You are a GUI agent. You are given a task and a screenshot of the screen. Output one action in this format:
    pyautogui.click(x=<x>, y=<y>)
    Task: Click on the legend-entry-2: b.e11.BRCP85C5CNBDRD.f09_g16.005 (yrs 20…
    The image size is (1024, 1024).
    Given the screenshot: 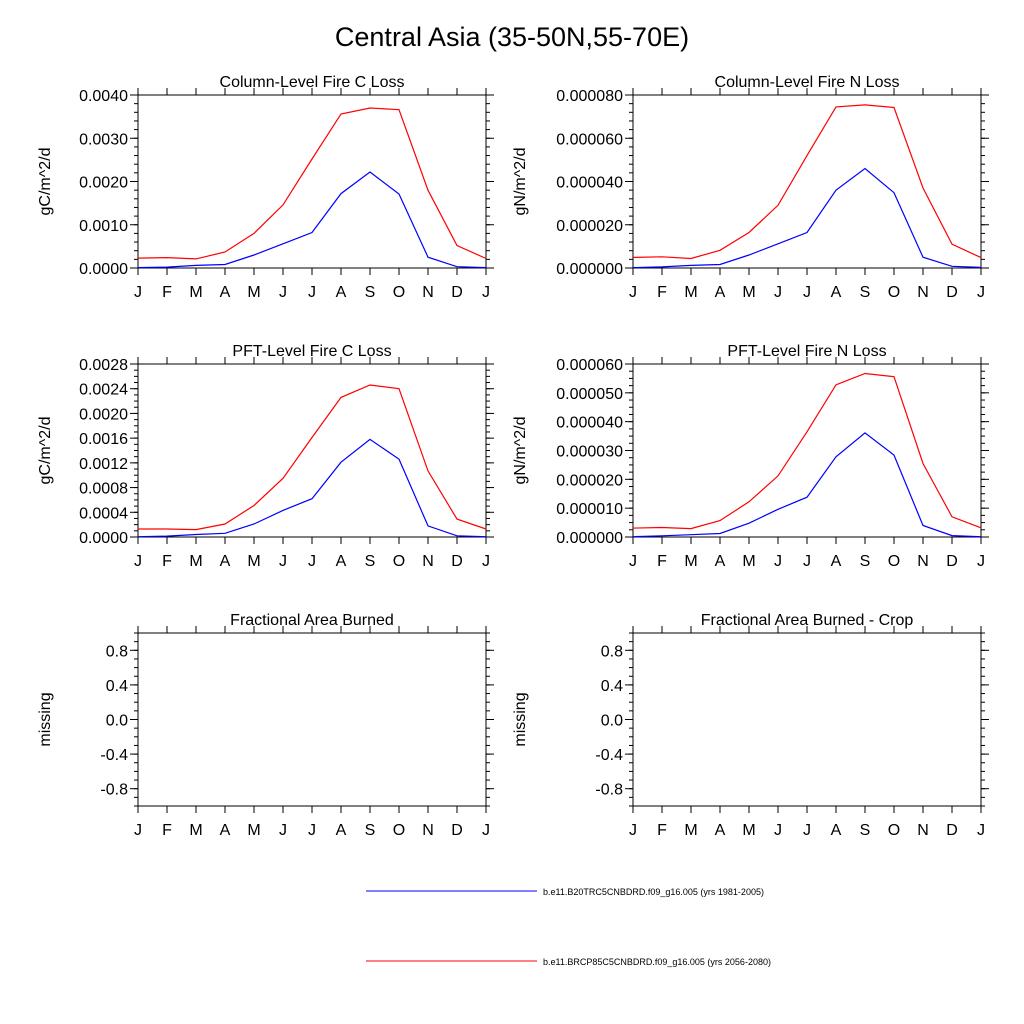 What is the action you would take?
    pyautogui.click(x=568, y=962)
    